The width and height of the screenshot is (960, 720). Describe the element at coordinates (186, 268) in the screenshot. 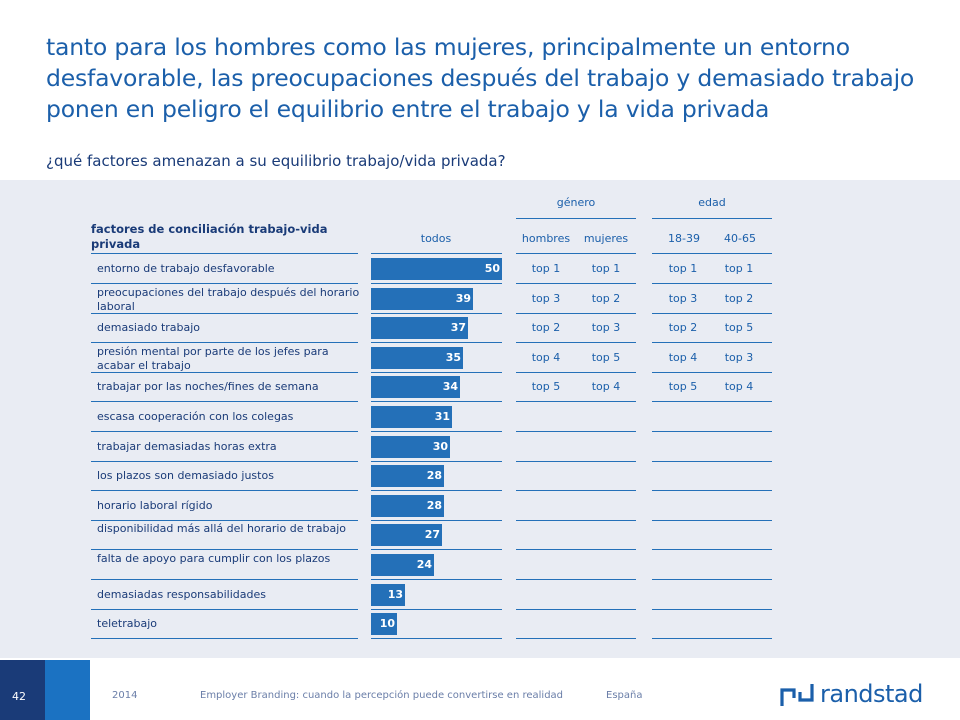

I see `factor-label: entorno de trabajo desfavorable` at that location.